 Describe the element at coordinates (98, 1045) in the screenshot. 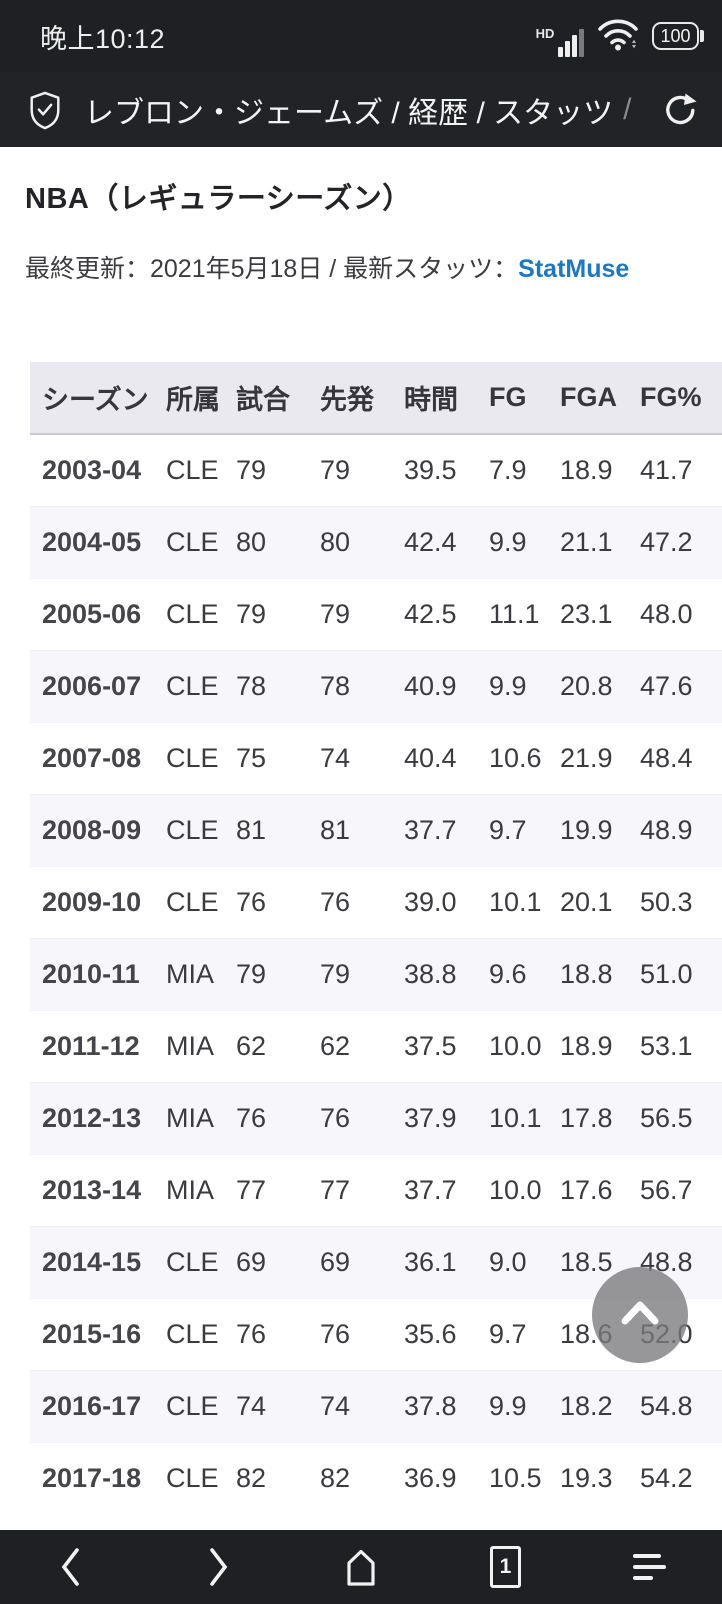

I see `season-cell: 2011-12` at that location.